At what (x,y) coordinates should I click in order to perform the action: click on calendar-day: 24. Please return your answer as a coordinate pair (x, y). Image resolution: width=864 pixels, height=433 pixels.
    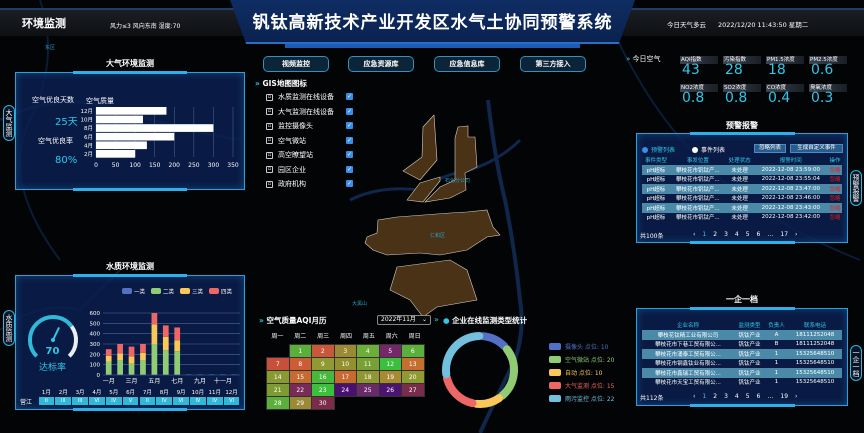
    Looking at the image, I should click on (345, 390).